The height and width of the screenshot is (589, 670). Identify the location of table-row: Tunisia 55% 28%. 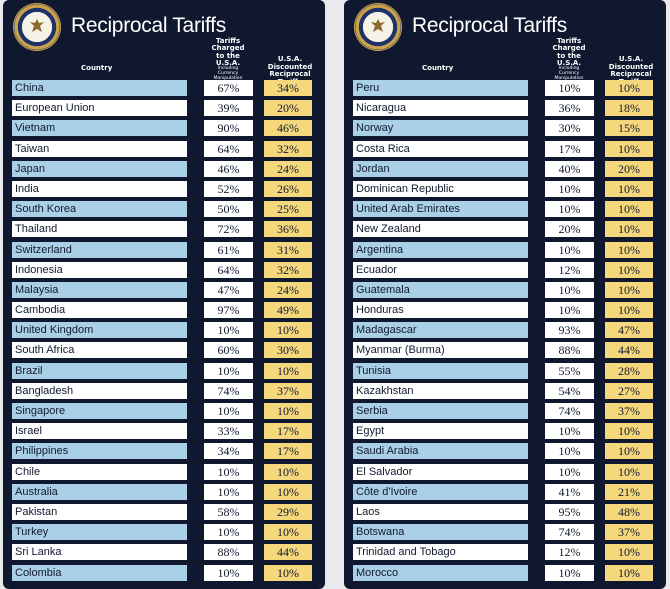
(505, 371).